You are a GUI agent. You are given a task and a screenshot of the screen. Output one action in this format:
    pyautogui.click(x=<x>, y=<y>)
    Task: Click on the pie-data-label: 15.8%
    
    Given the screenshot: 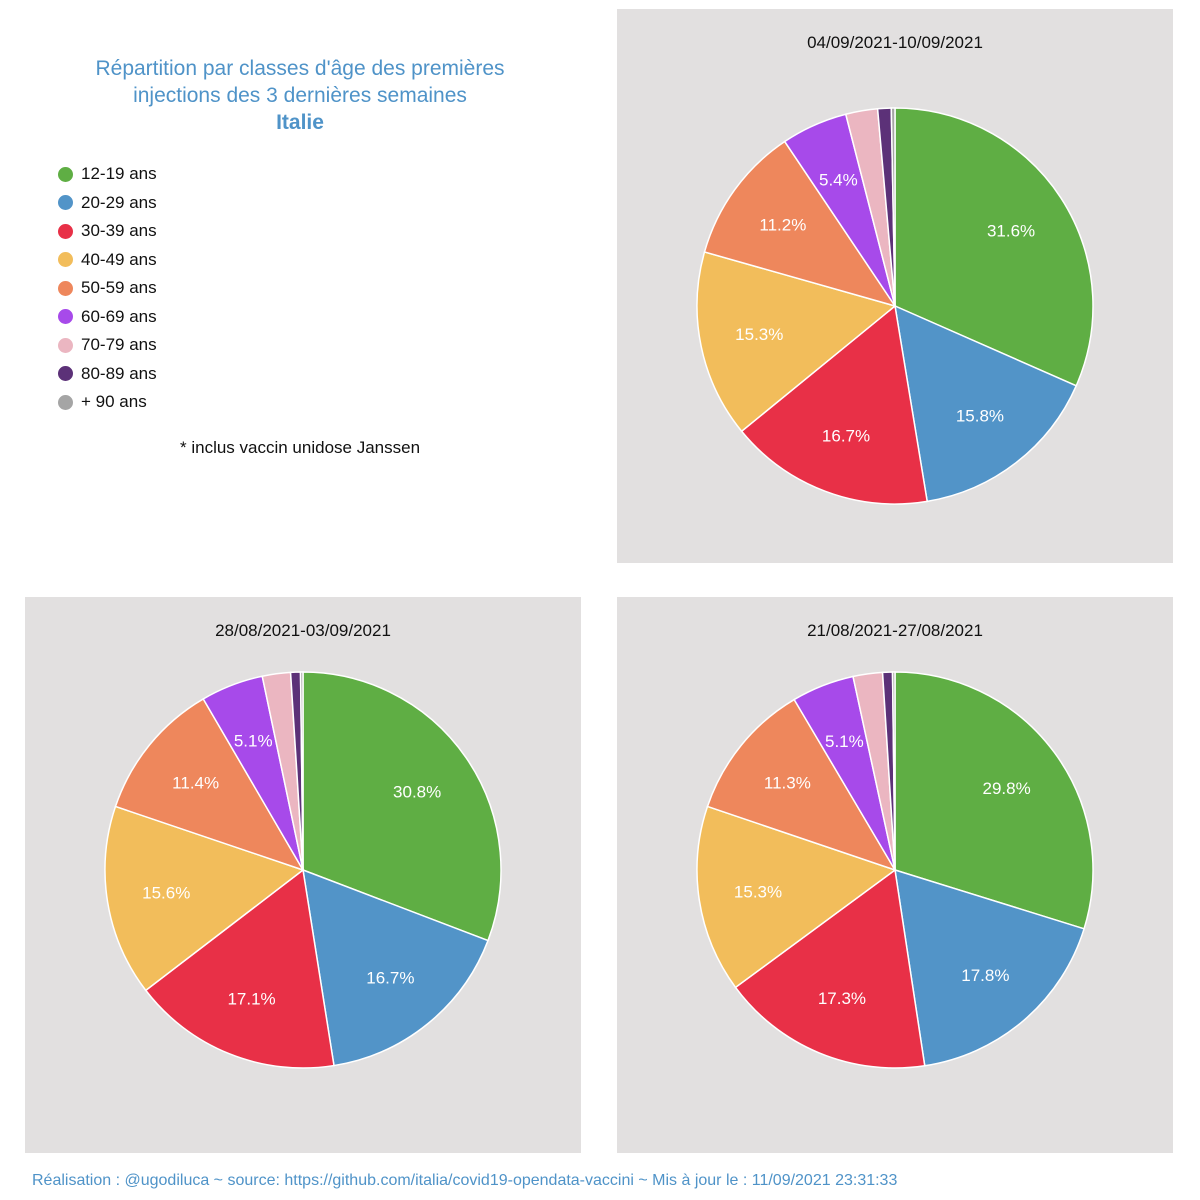 What is the action you would take?
    pyautogui.click(x=980, y=416)
    